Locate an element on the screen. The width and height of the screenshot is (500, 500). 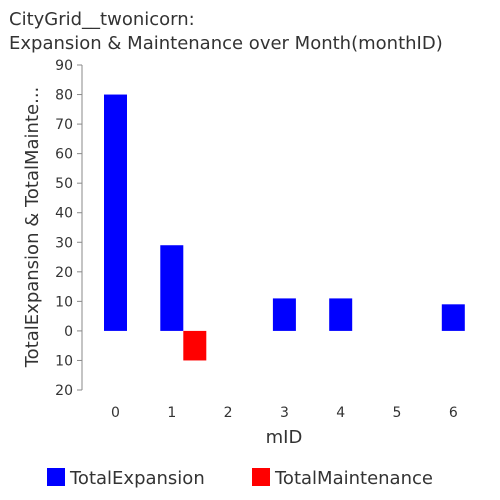
y-tick-label: 70 is located at coordinates (64, 125).